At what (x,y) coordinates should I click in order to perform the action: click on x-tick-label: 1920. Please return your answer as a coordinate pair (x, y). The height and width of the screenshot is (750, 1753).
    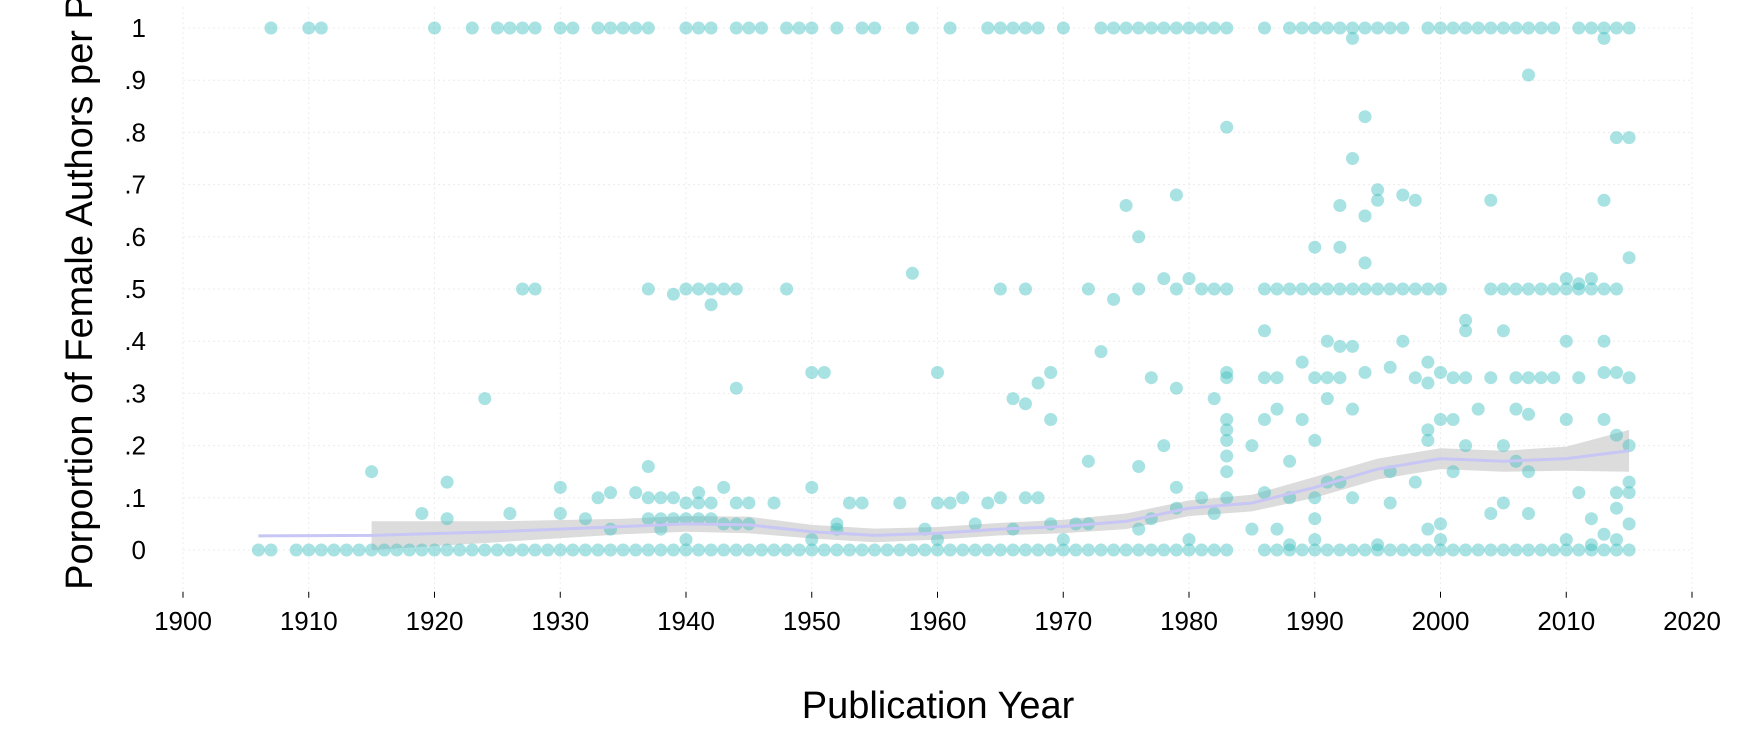
    Looking at the image, I should click on (435, 621).